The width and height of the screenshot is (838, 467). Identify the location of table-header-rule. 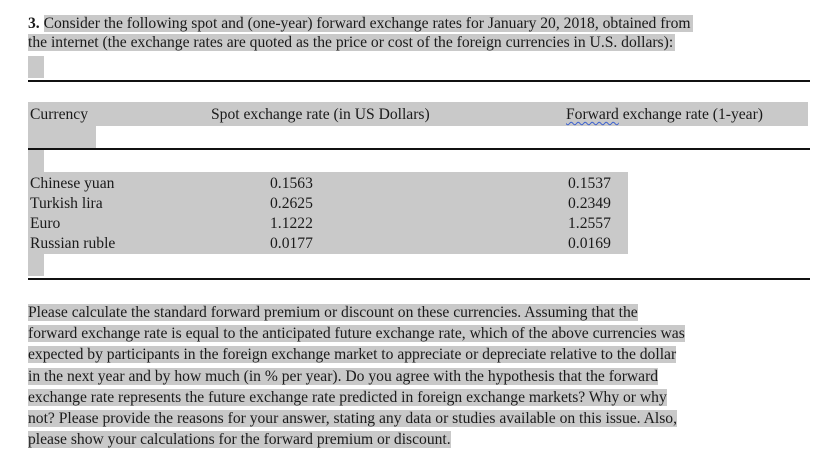
(419, 149).